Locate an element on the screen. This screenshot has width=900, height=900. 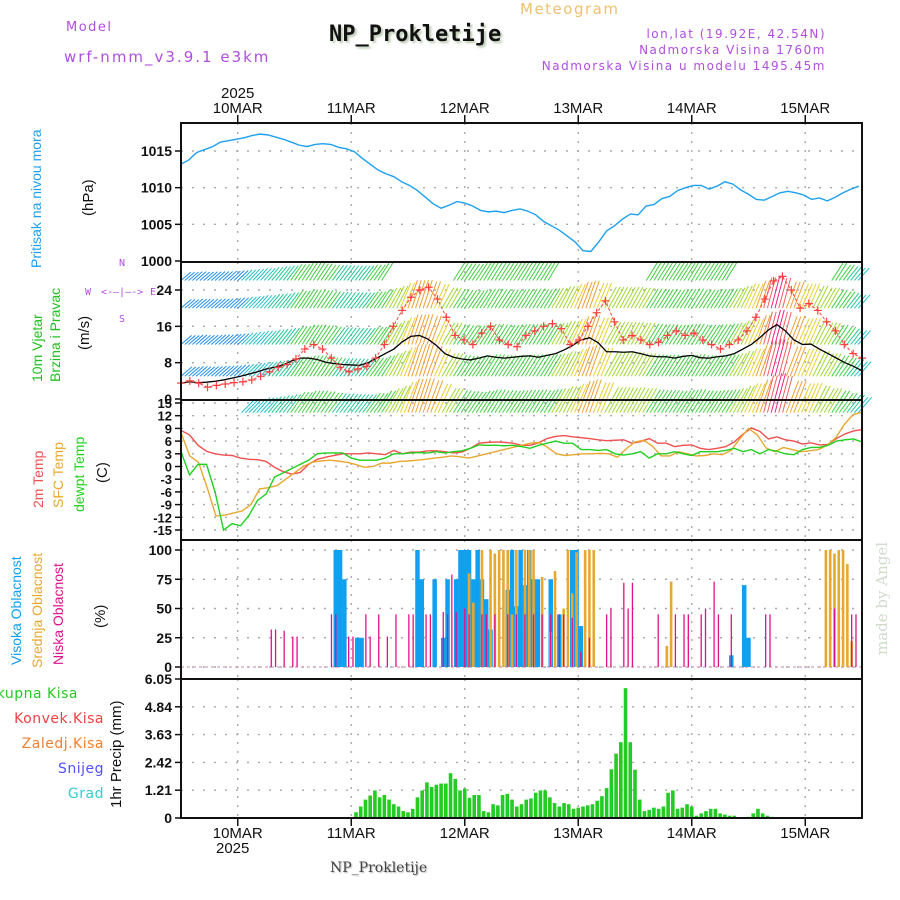
y-tick-label: 9 is located at coordinates (168, 428).